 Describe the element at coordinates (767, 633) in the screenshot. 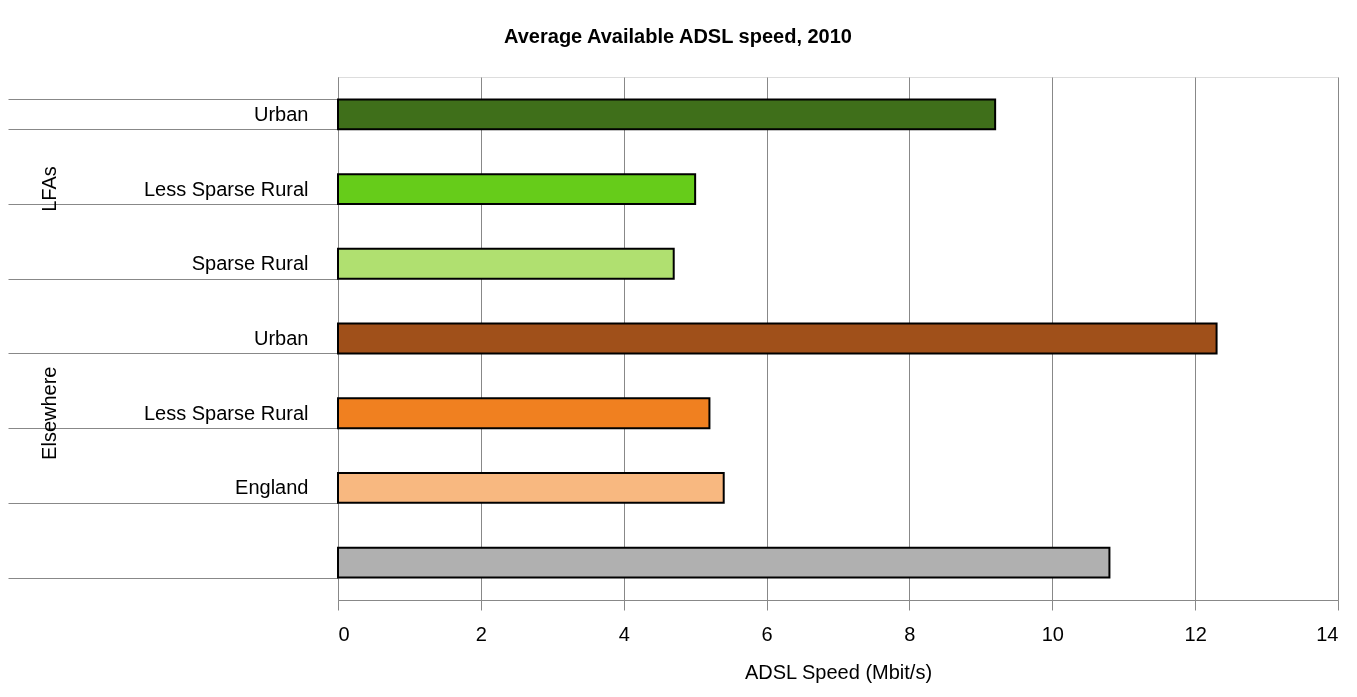

I see `x-tick-label: 6` at that location.